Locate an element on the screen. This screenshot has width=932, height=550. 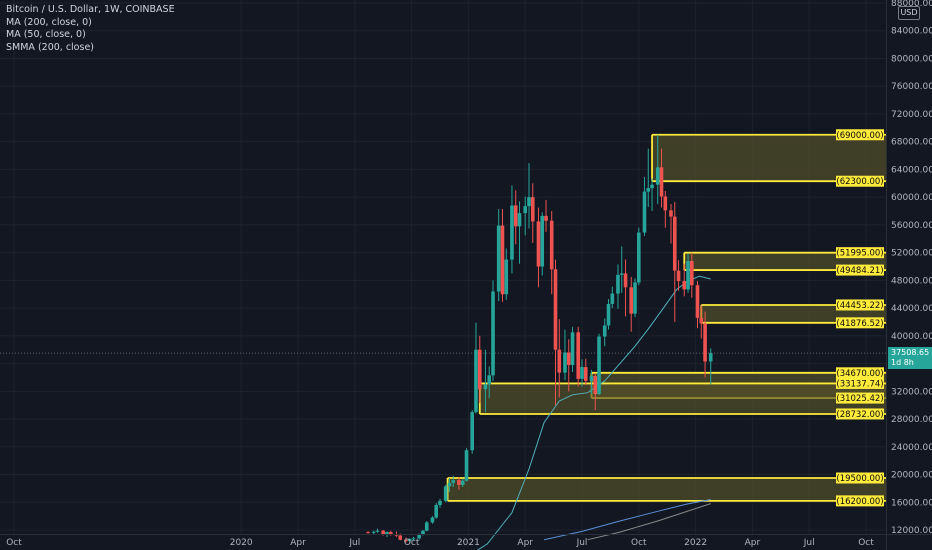
zone-price-label: (33137.74) is located at coordinates (859, 384).